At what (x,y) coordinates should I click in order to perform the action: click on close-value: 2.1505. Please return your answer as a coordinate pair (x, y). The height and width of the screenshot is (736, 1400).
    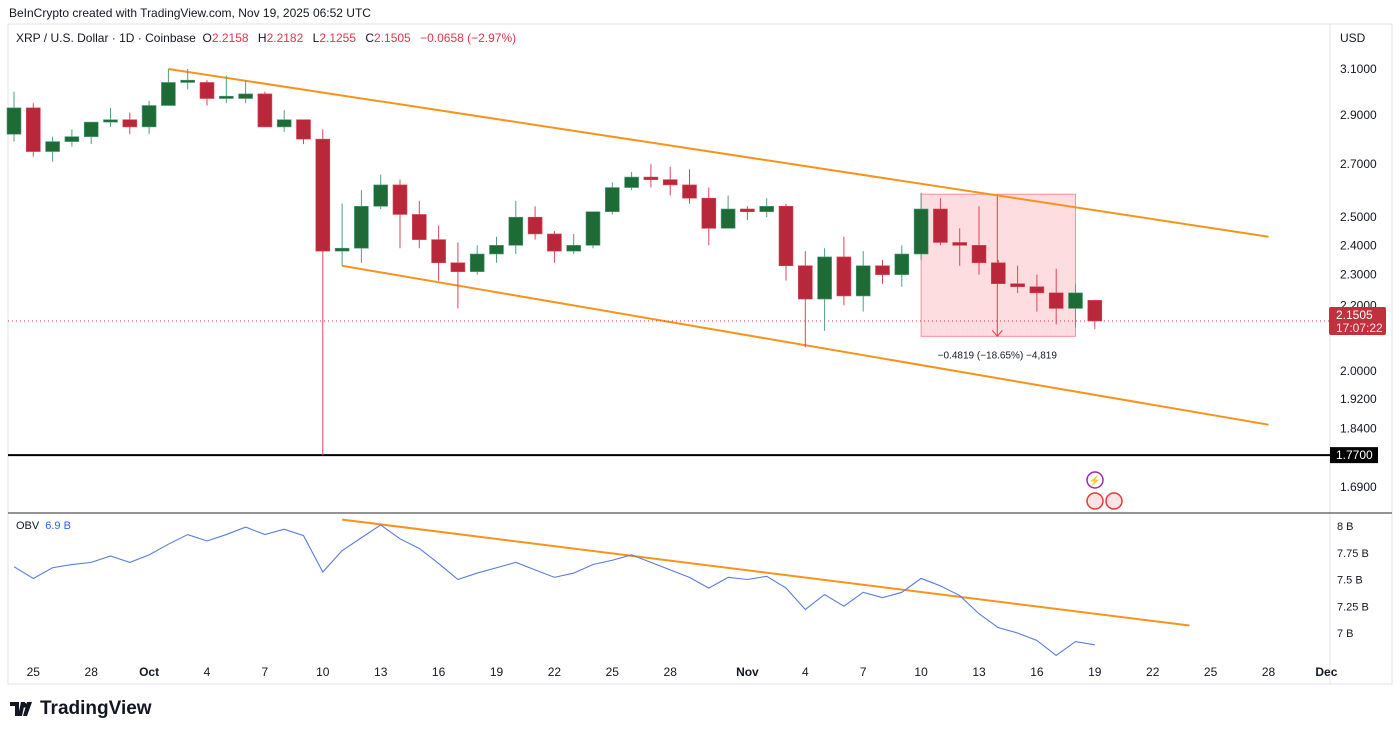
    Looking at the image, I should click on (392, 38).